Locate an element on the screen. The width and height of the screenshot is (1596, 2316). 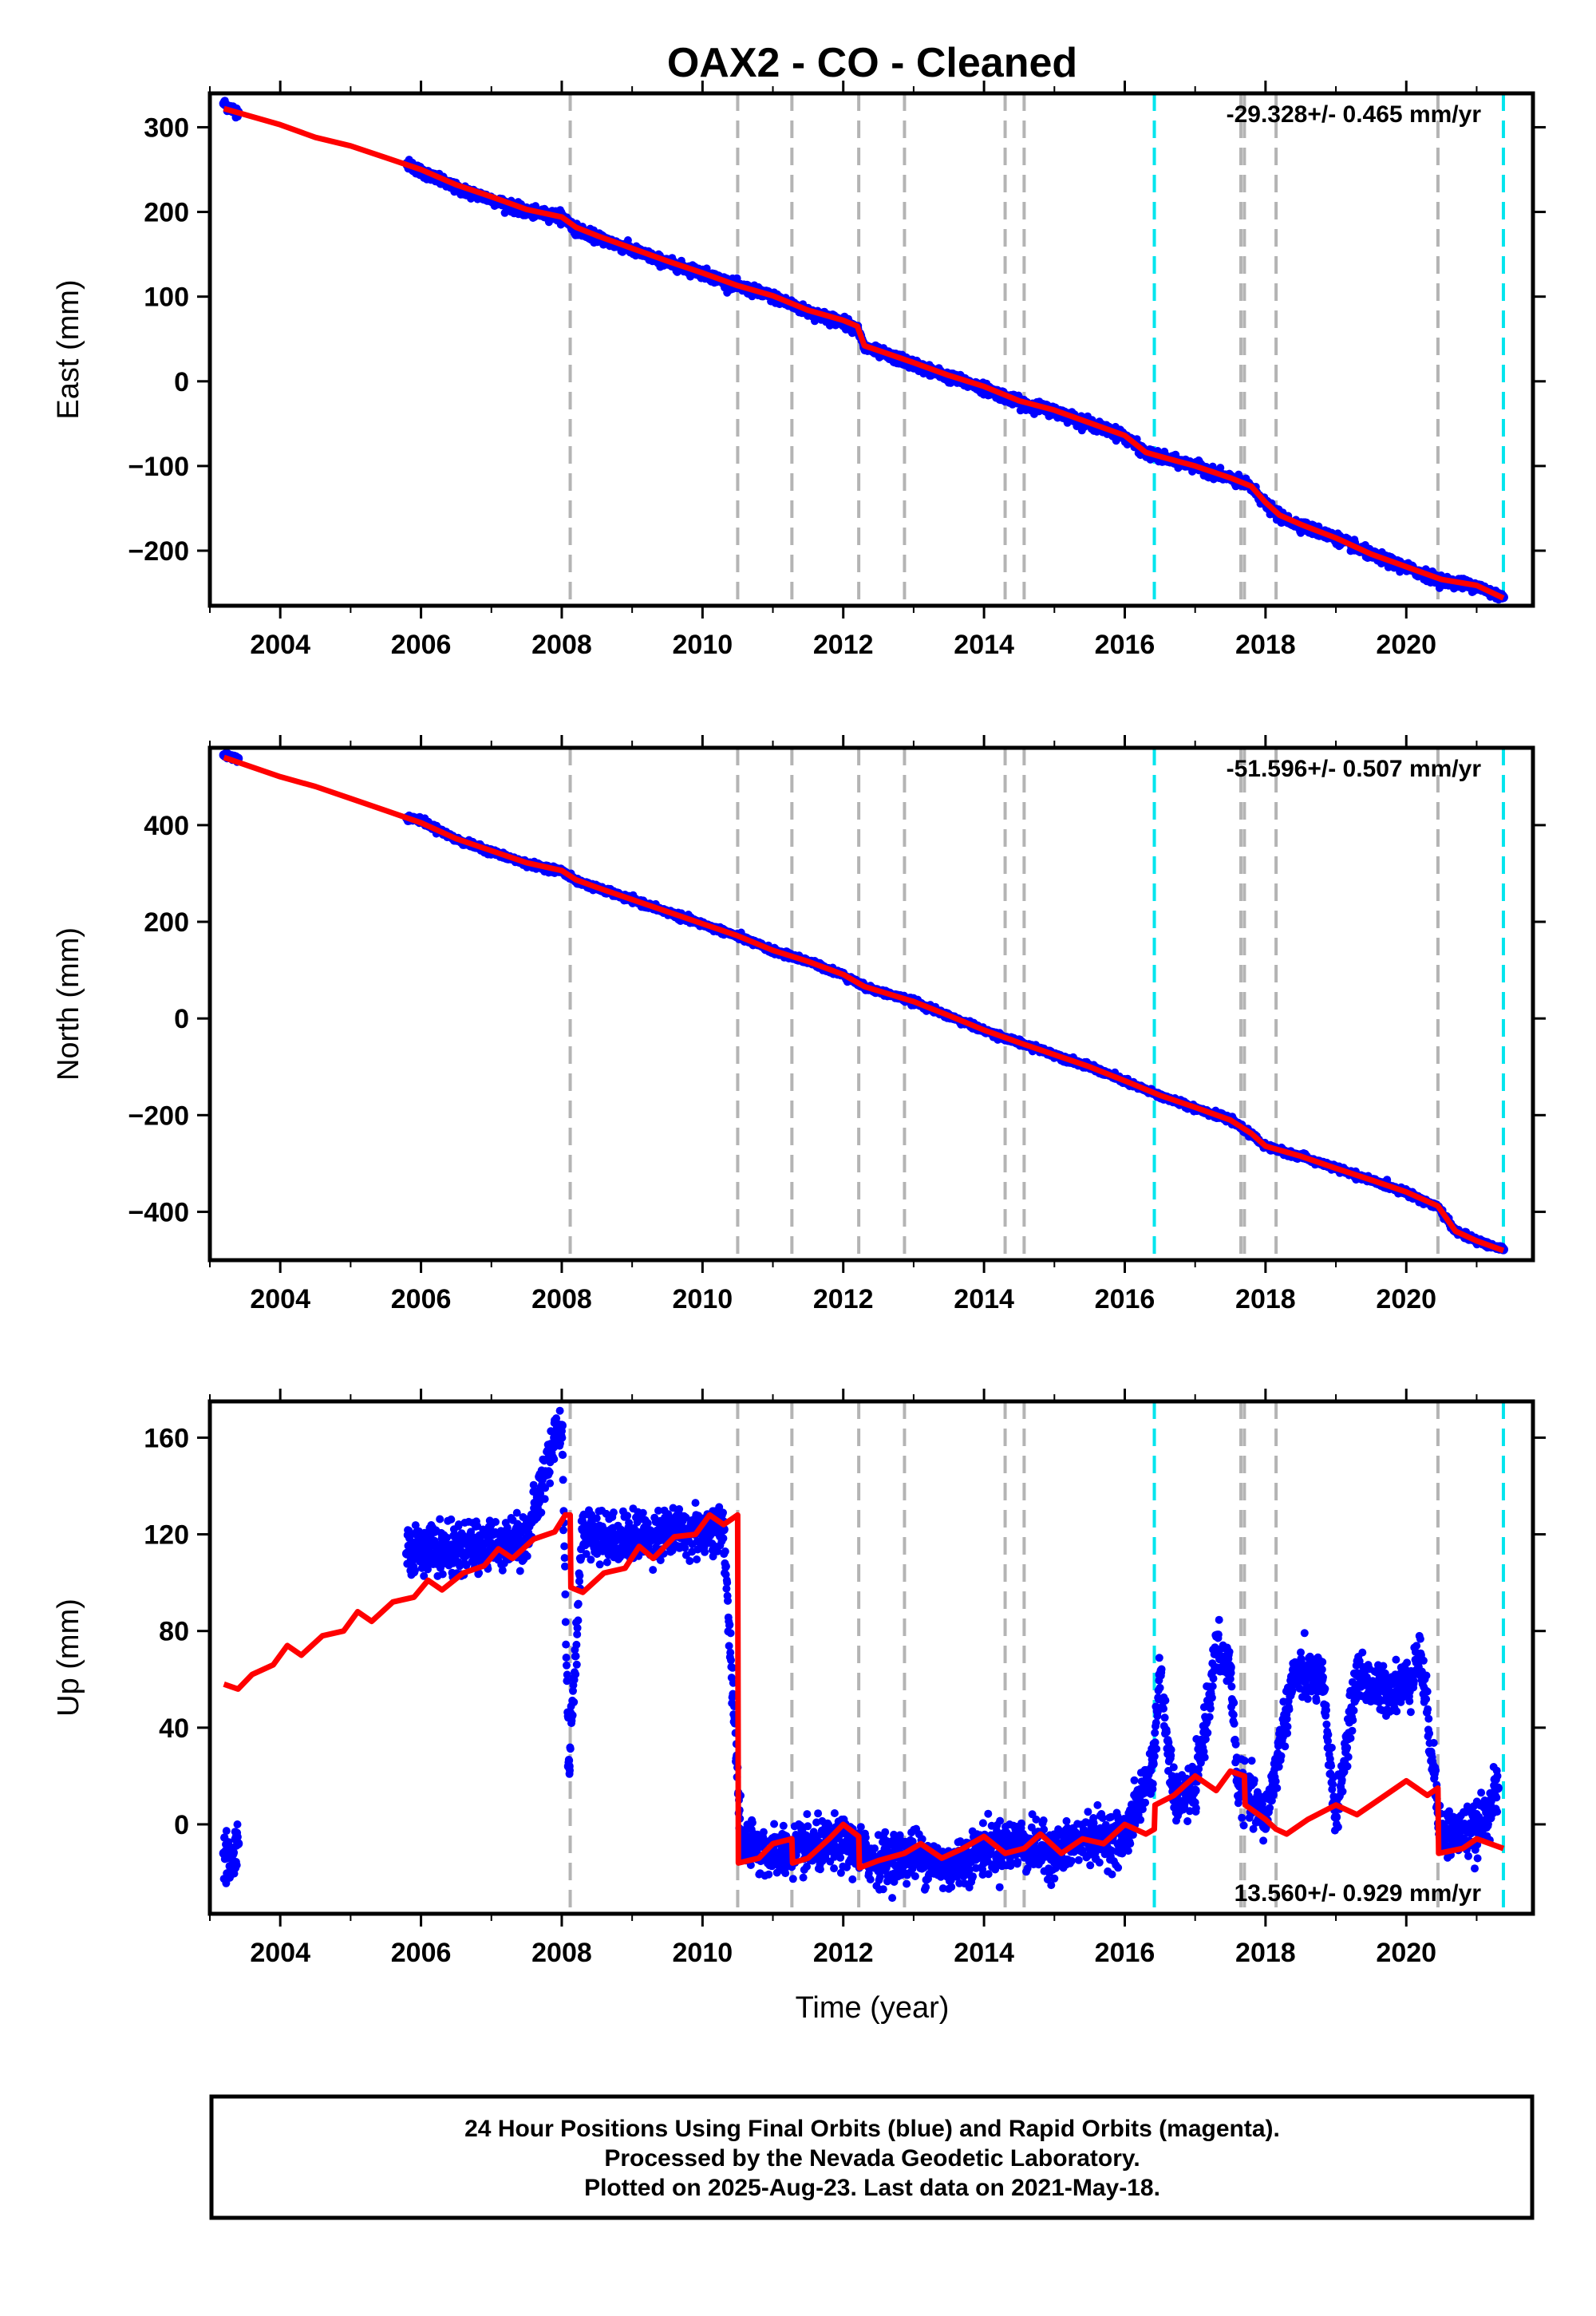
east-y-axis-label: East (mm) is located at coordinates (68, 349).